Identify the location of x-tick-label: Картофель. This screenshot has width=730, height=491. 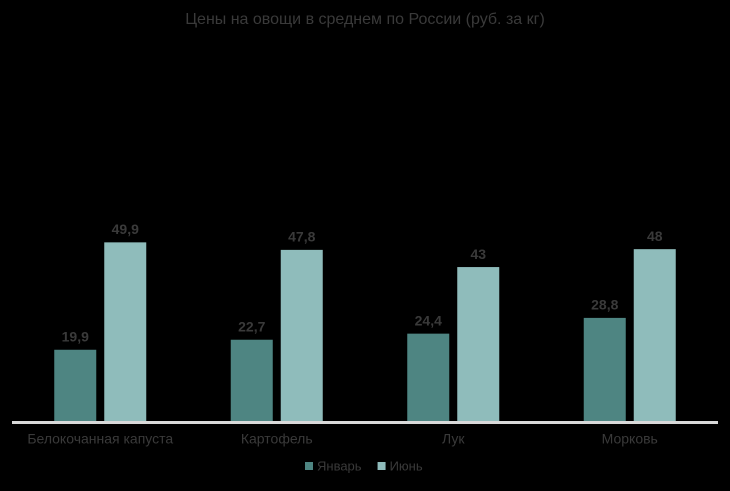
(277, 439).